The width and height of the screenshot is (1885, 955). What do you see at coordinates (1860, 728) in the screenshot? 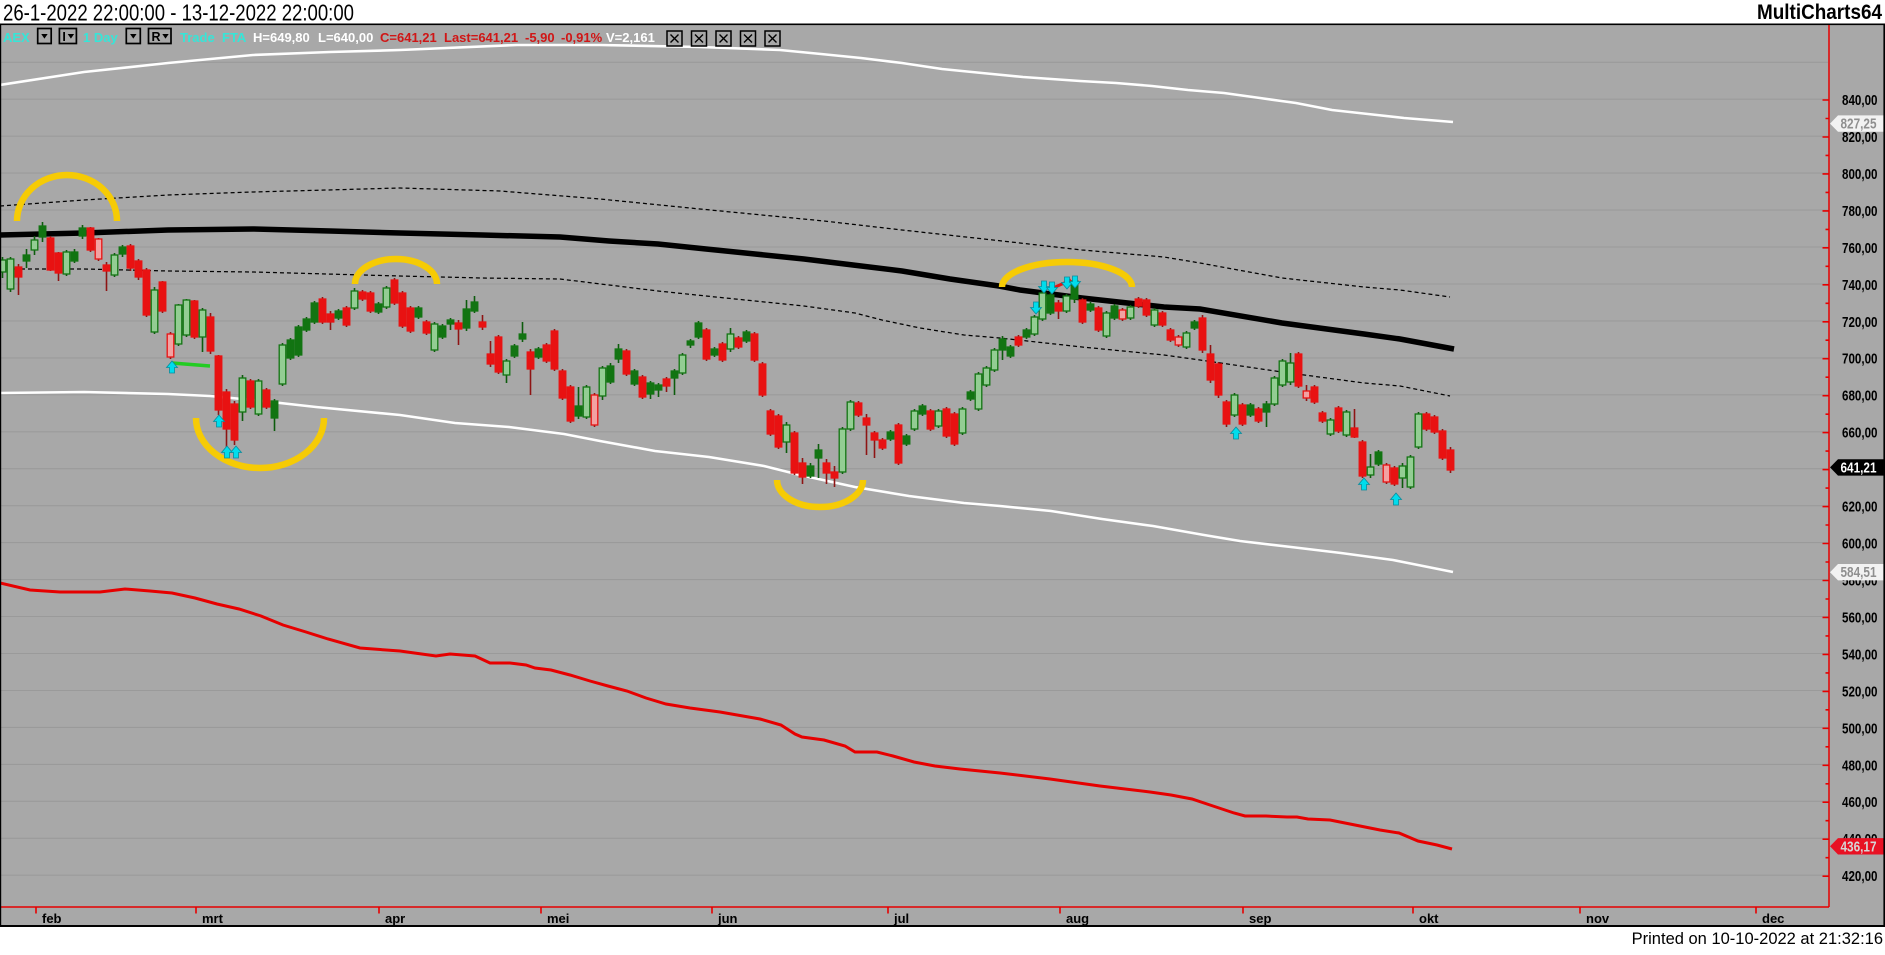
I see `svg-text: 500,00` at bounding box center [1860, 728].